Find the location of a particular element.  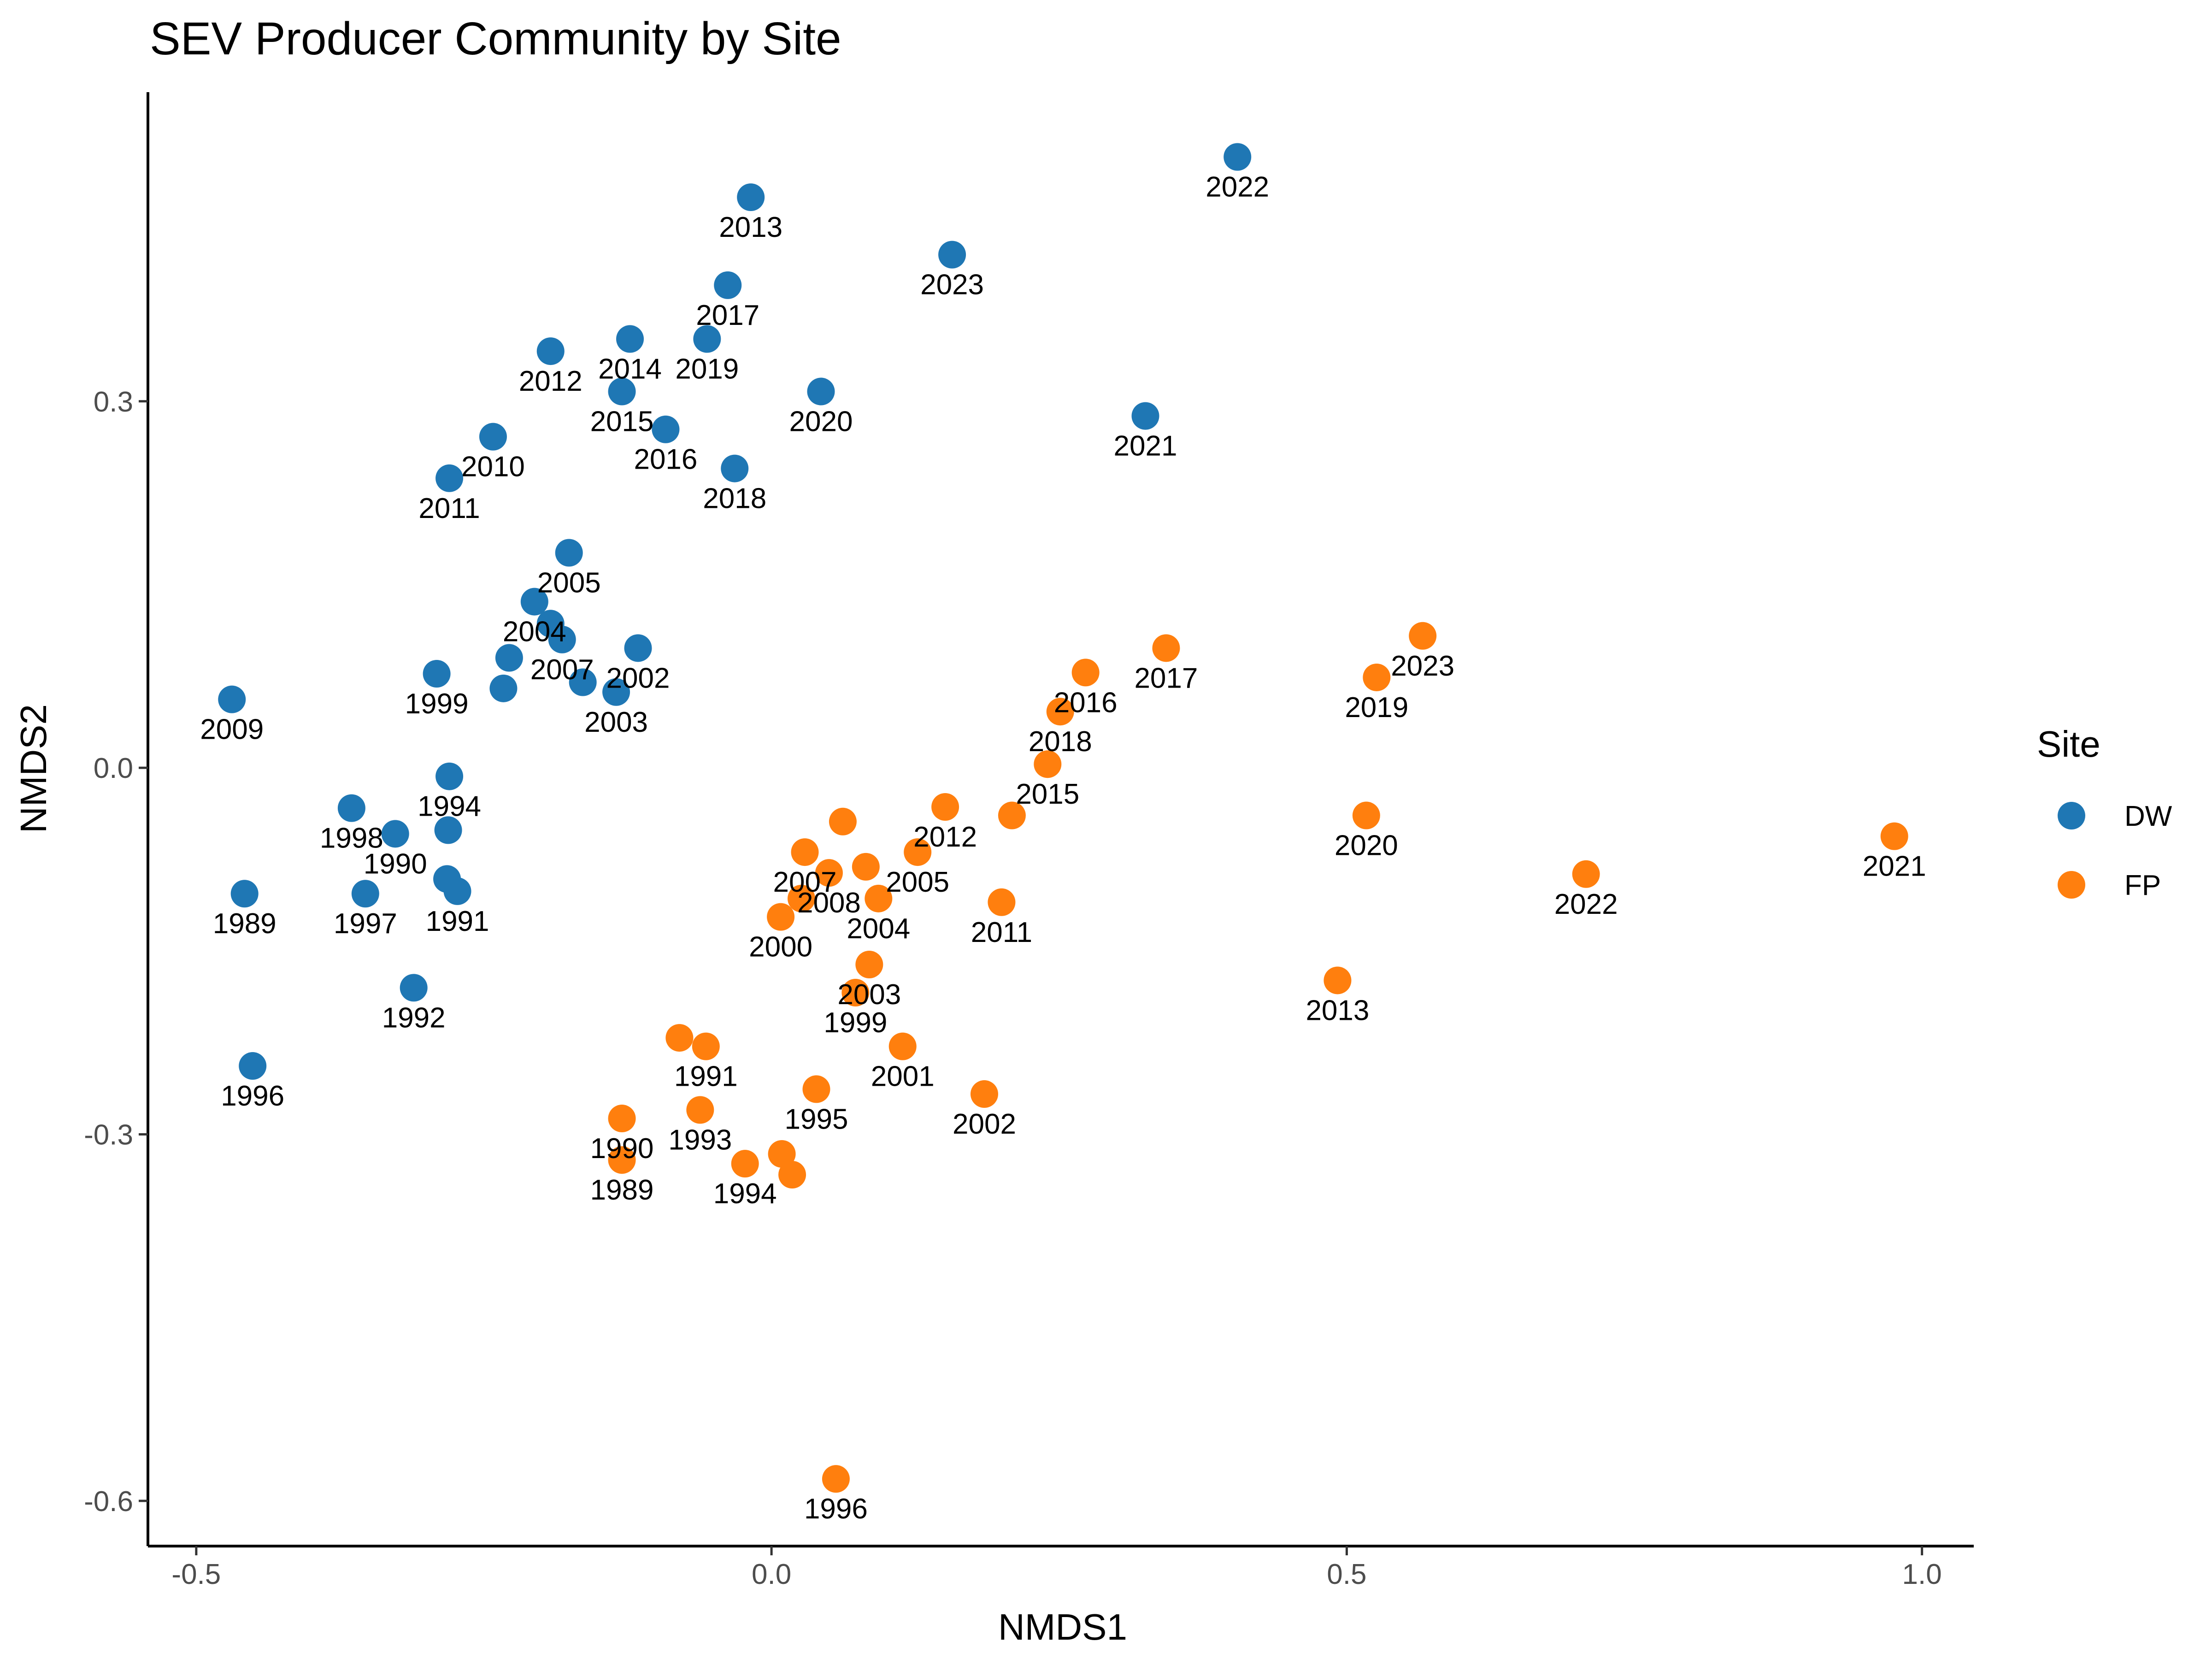

point-label-fp: 2017 is located at coordinates (1166, 678).